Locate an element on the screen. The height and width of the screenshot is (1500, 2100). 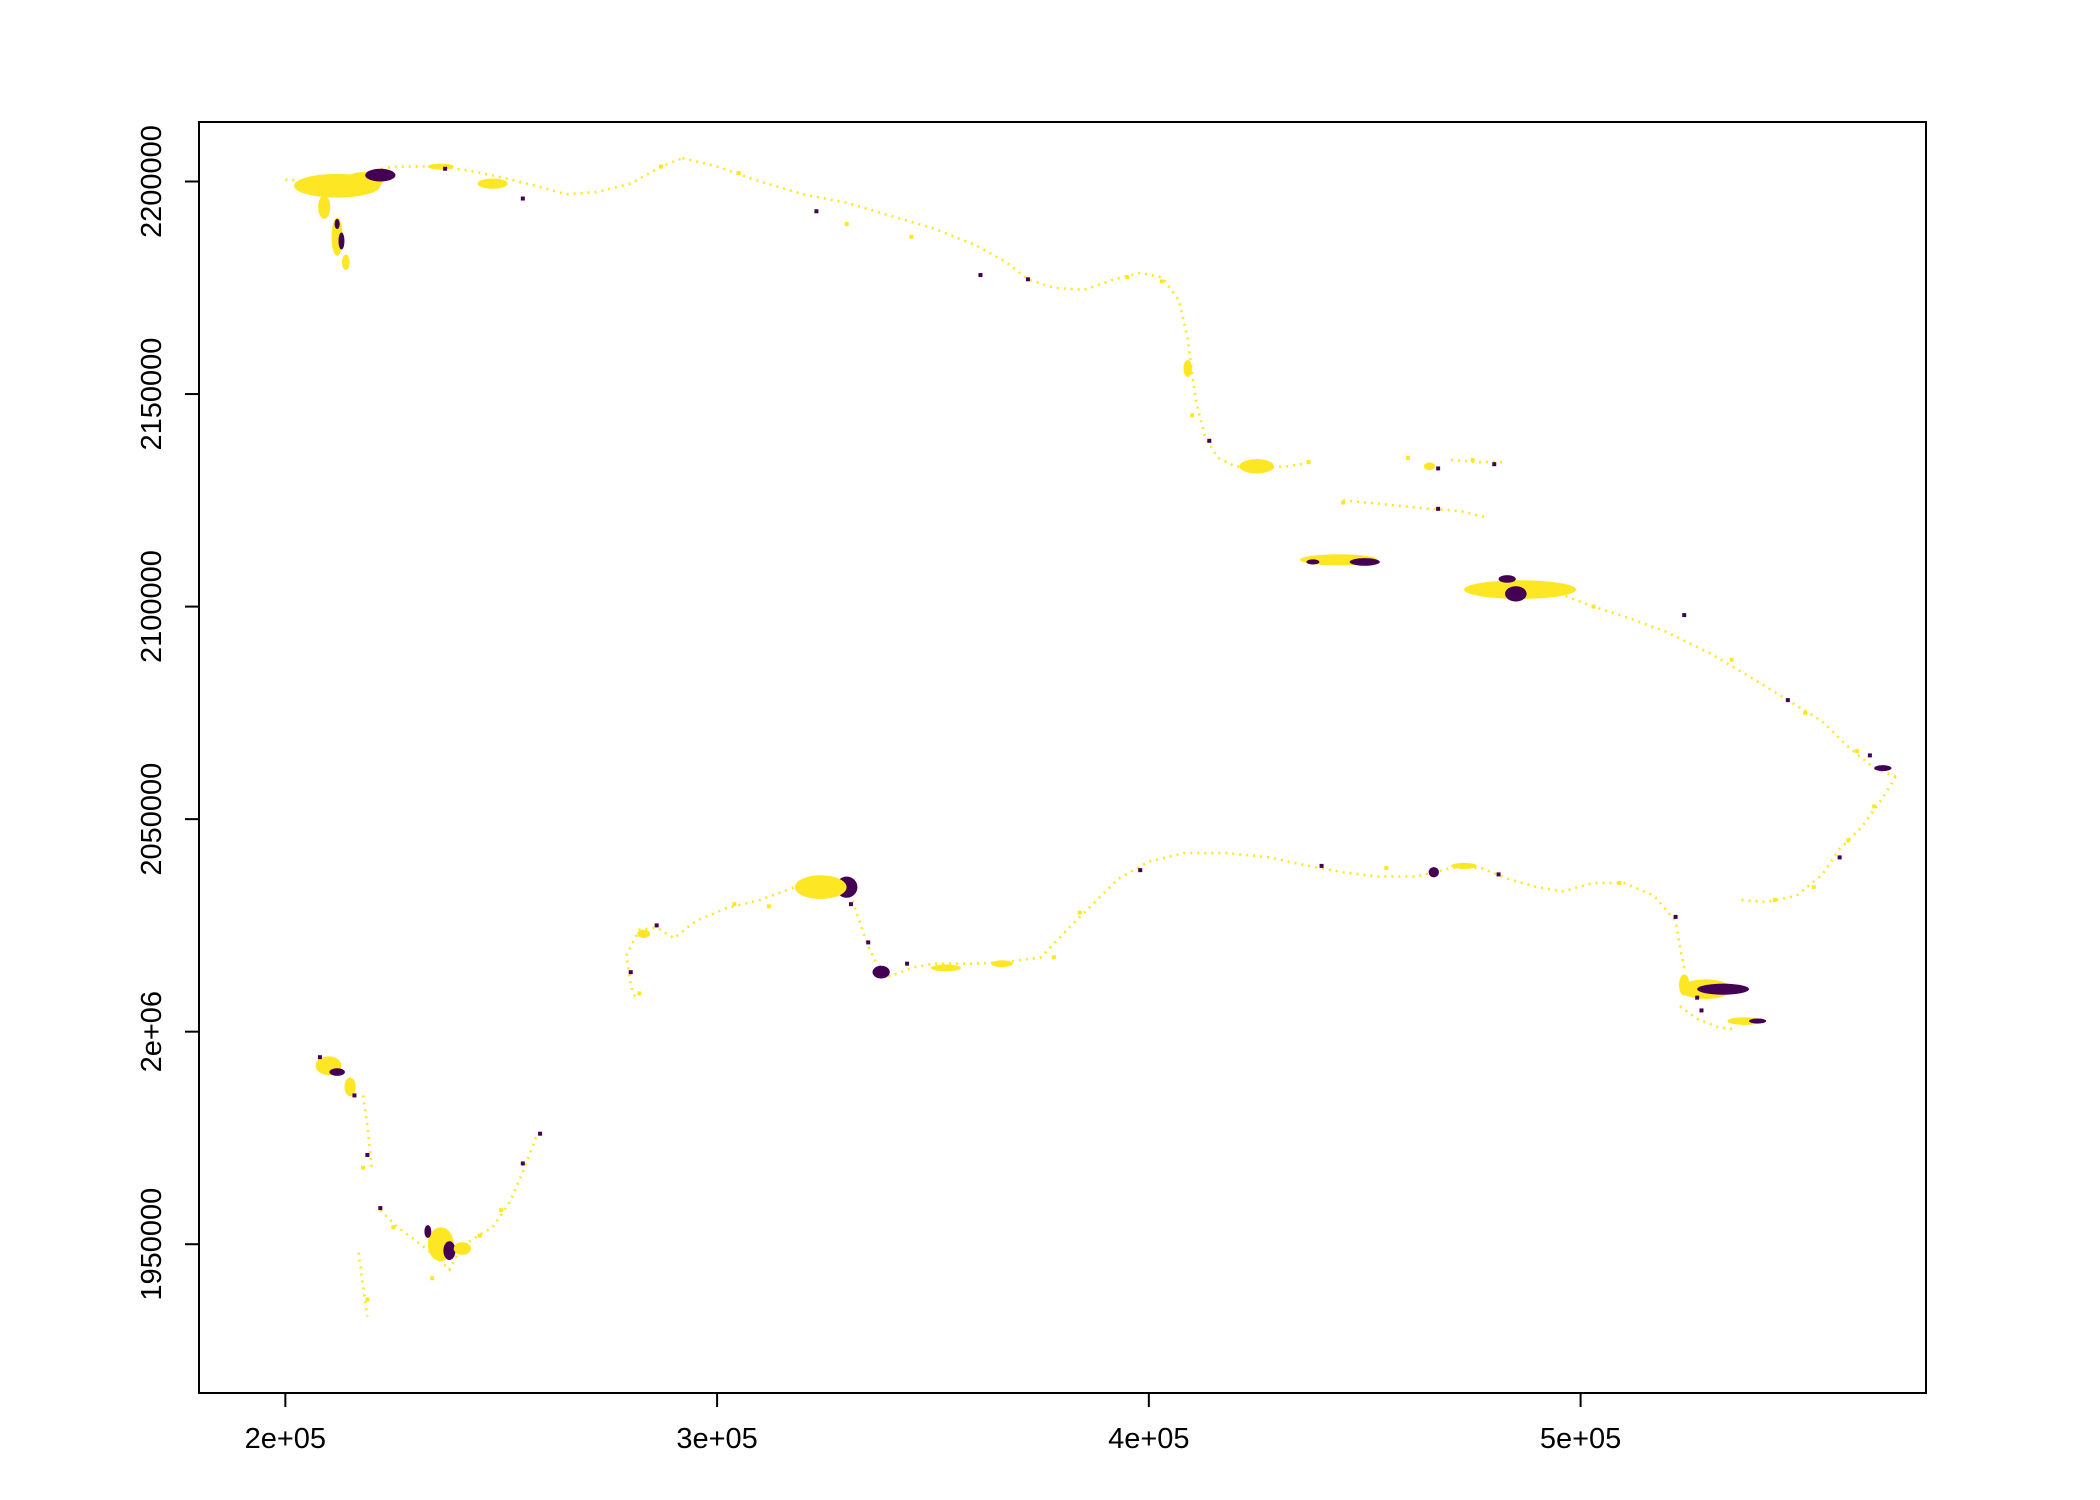
y-tick-label-1: 2e+06 is located at coordinates (152, 1031).